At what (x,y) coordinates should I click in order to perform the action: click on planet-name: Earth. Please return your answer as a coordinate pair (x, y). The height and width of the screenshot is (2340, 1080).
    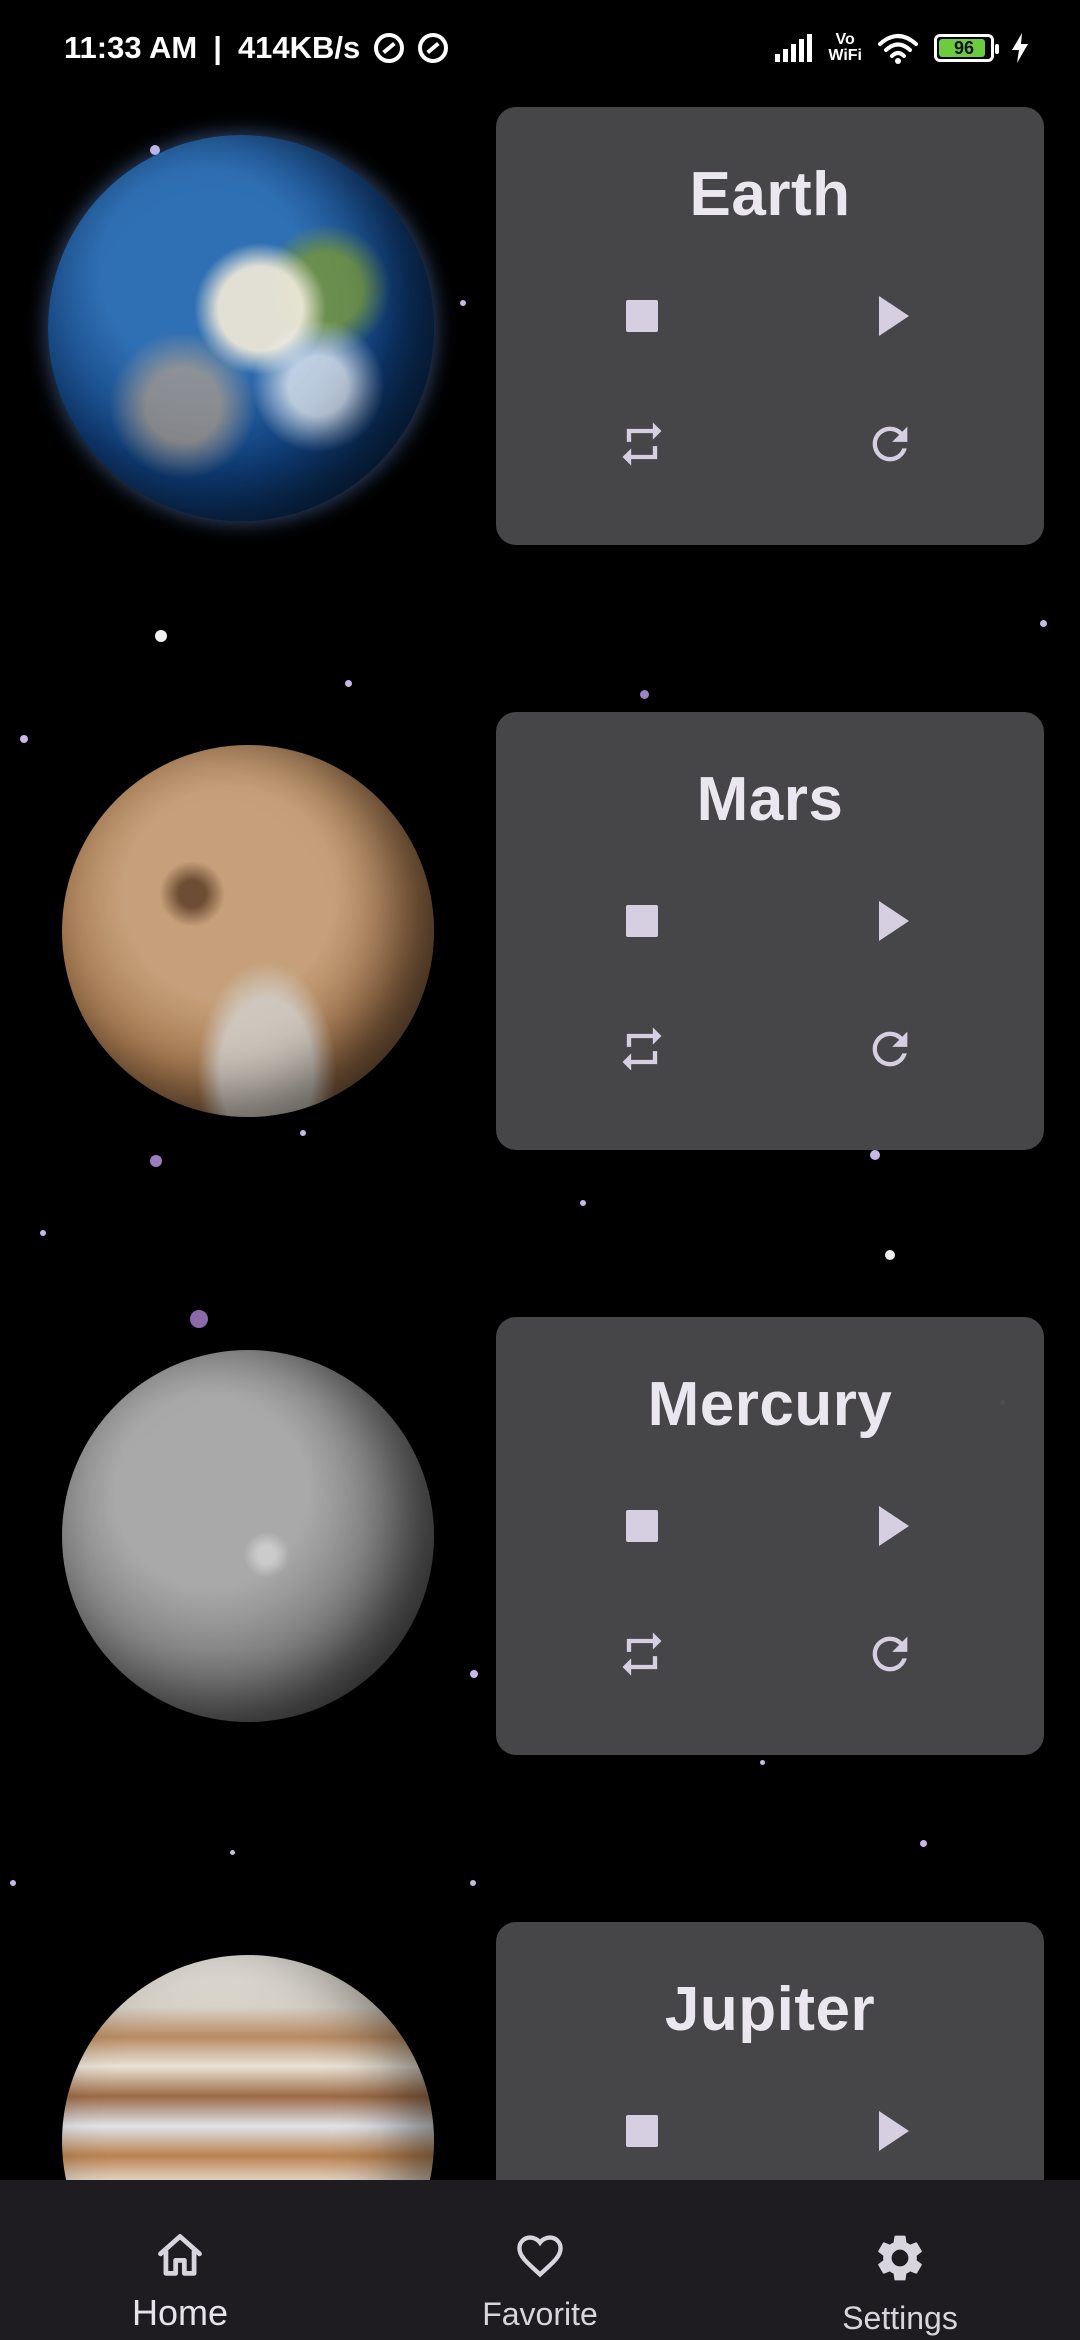
    Looking at the image, I should click on (770, 194).